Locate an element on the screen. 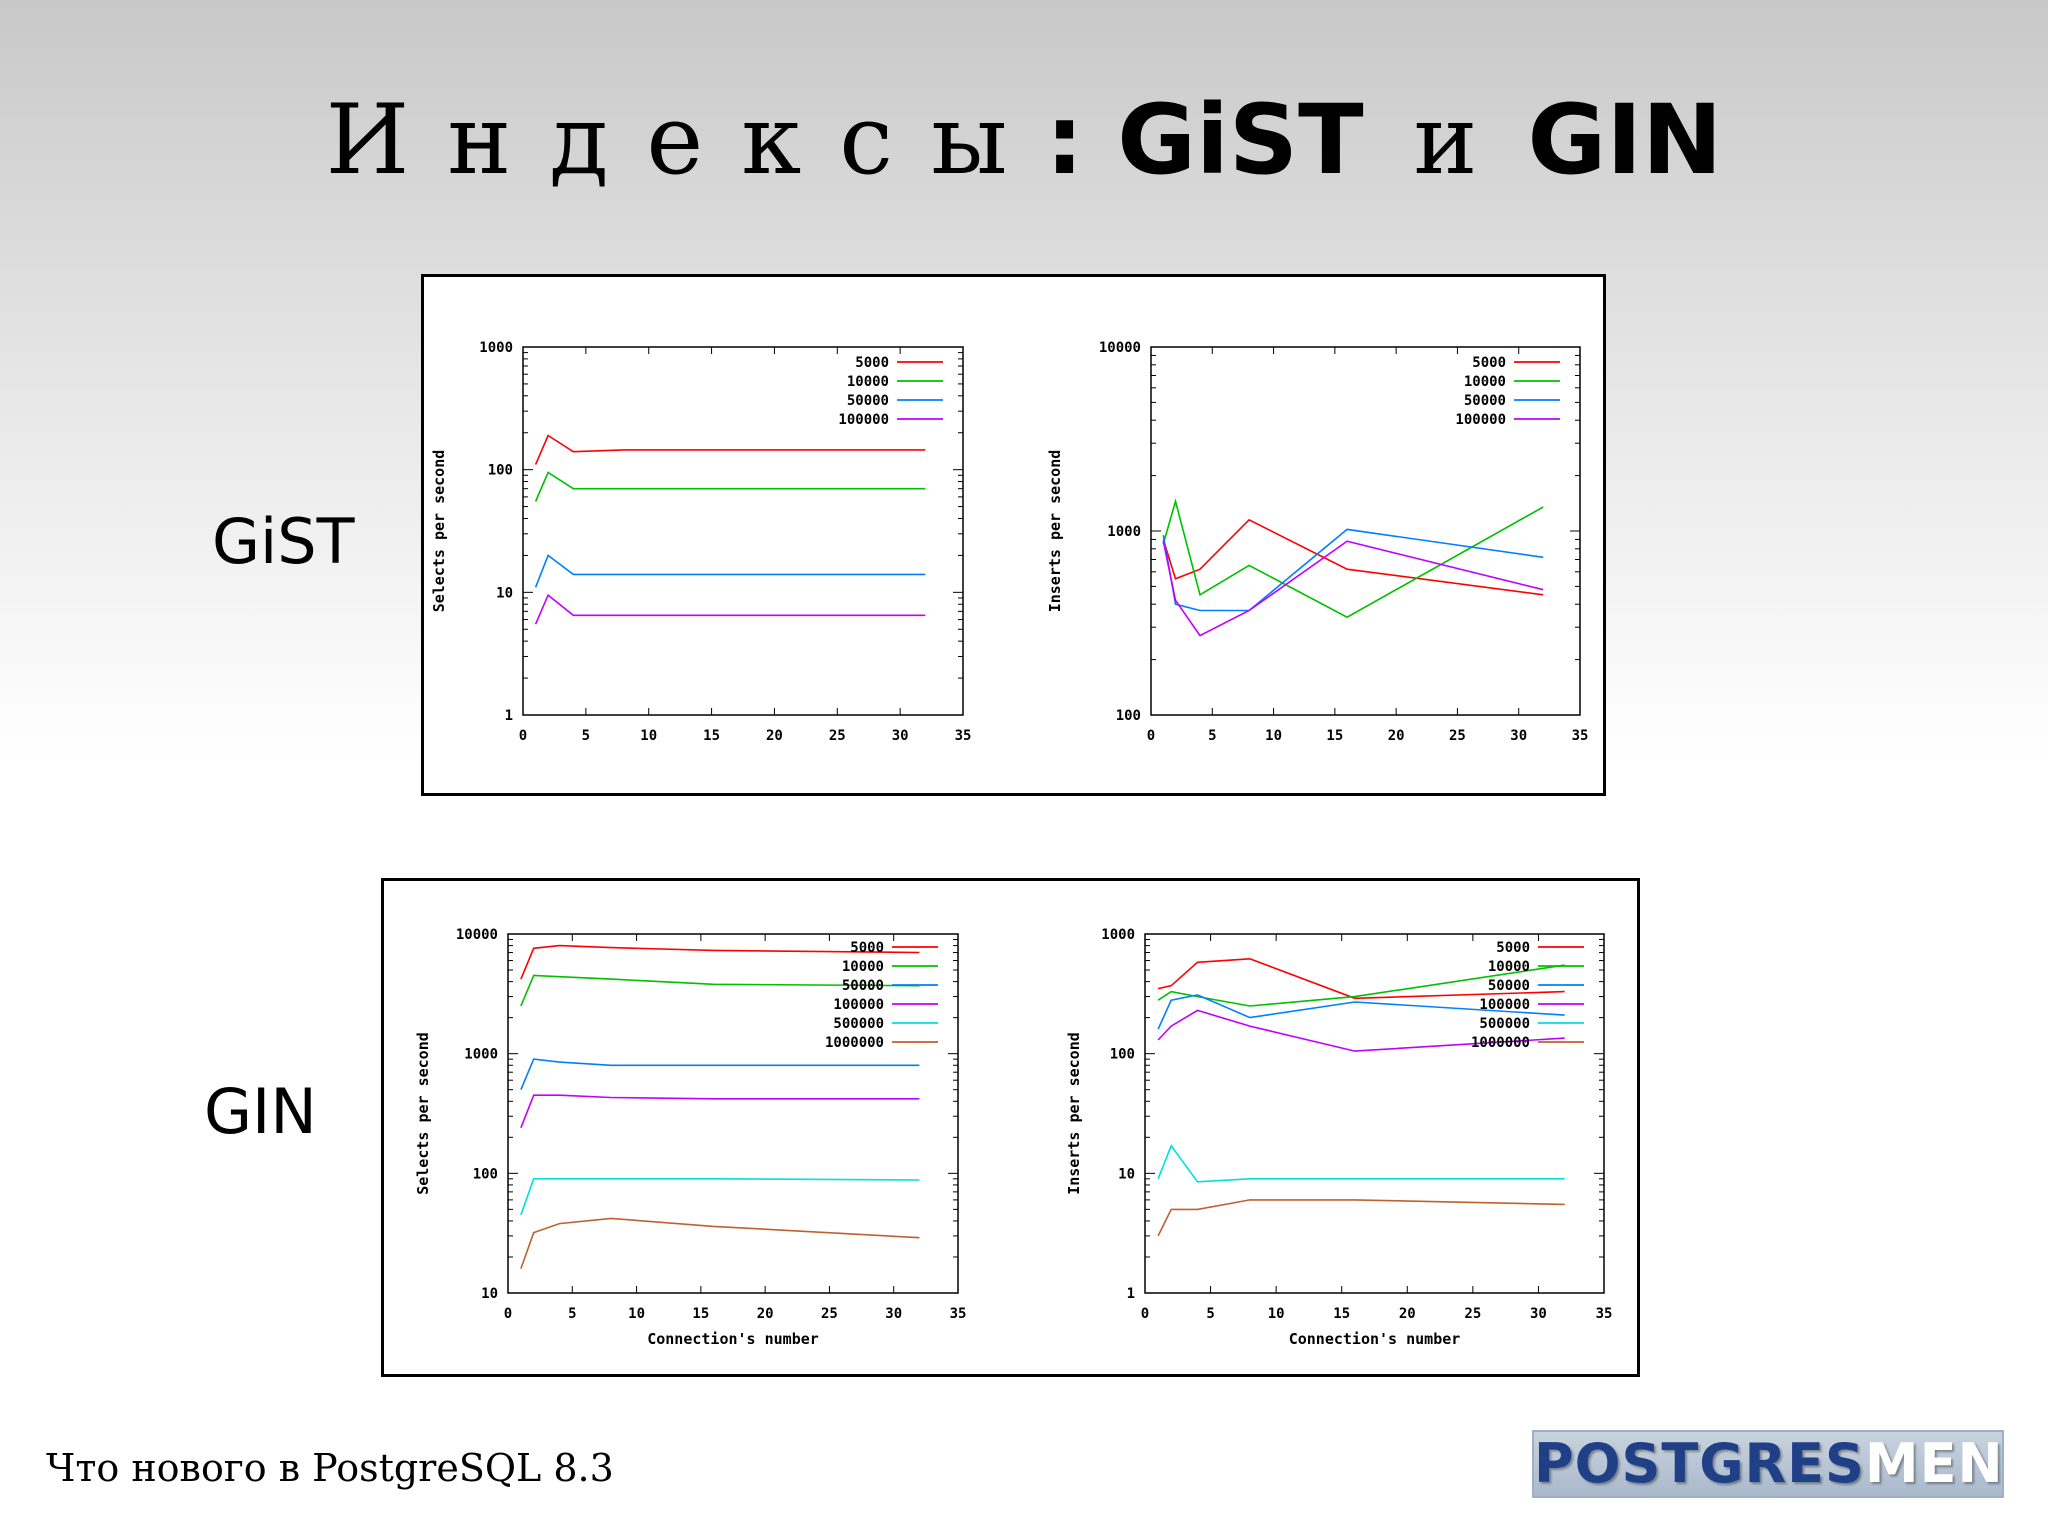  row-label-gin: GIN is located at coordinates (260, 1111).